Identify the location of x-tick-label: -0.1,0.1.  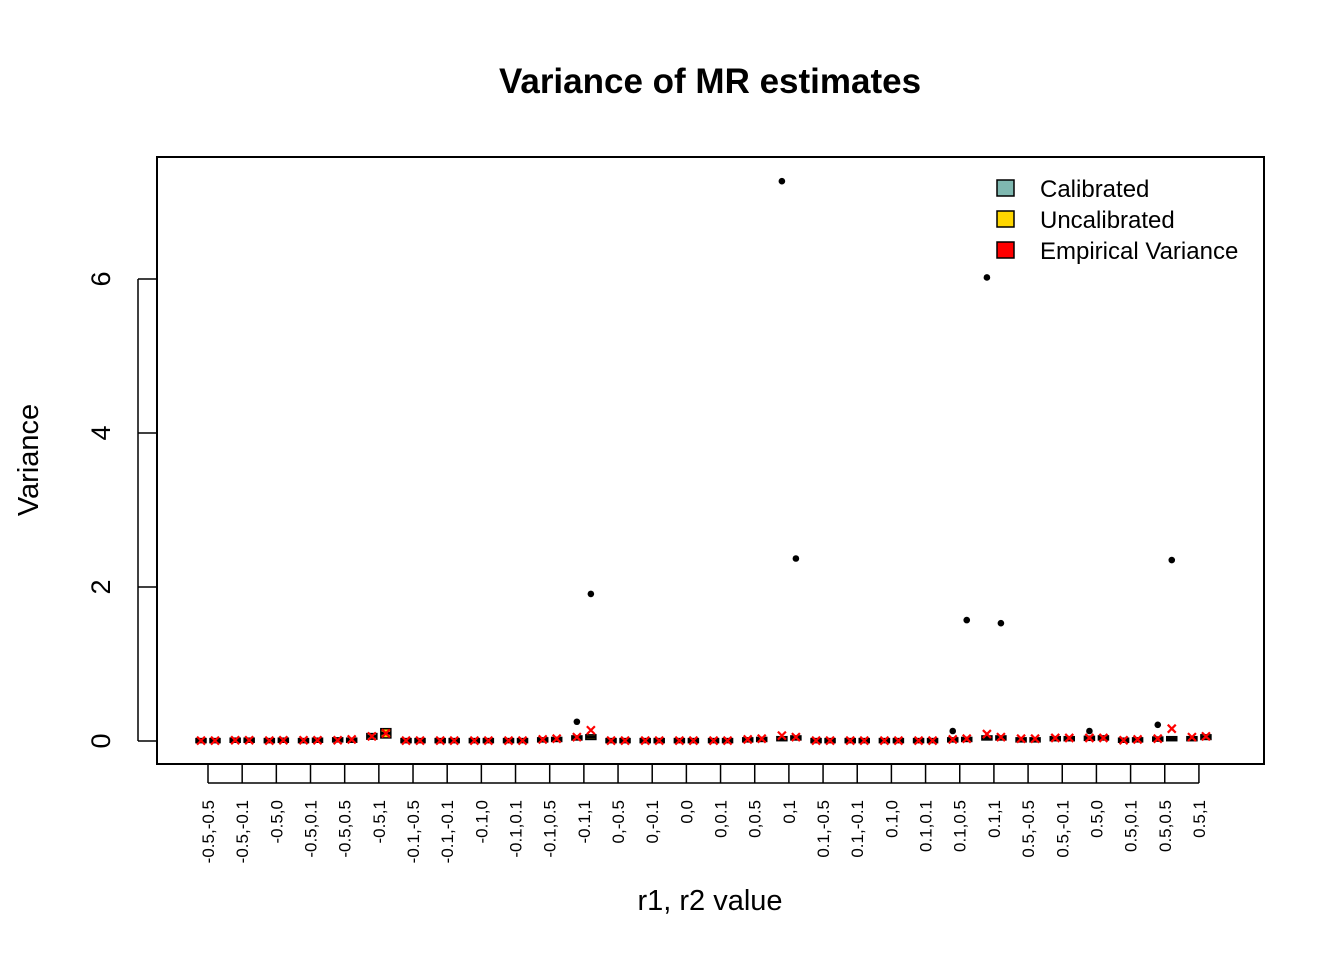
(516, 829).